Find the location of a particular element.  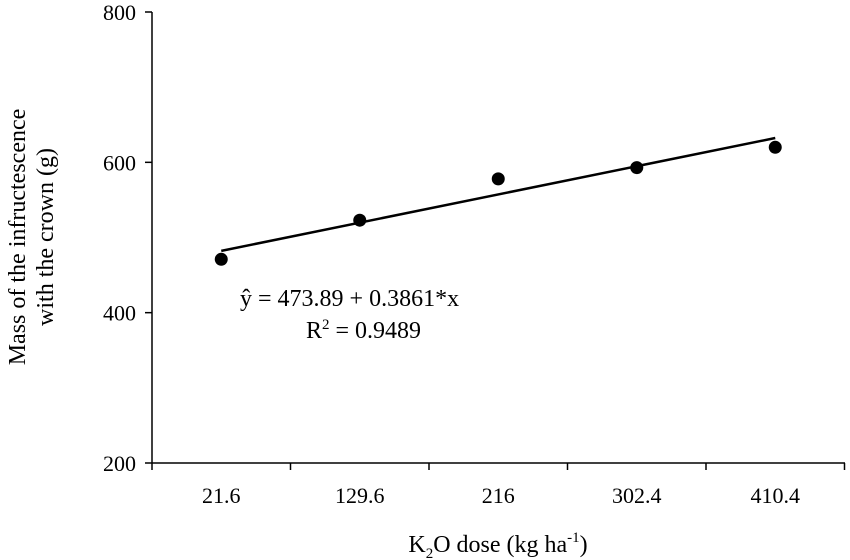

r-squared-label: R2 = 0.9489 is located at coordinates (363, 330).